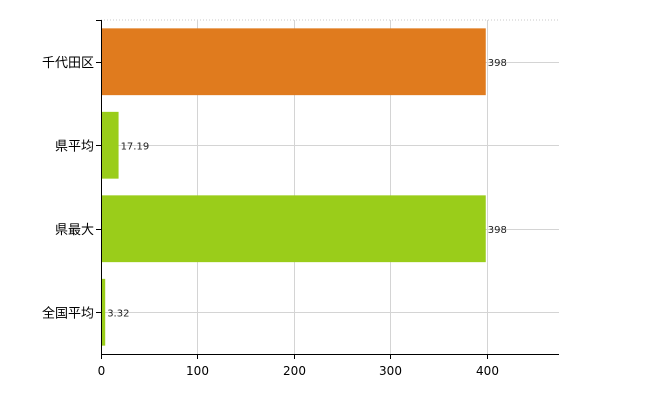 The height and width of the screenshot is (400, 650). Describe the element at coordinates (135, 146) in the screenshot. I see `data-label: 17.19` at that location.